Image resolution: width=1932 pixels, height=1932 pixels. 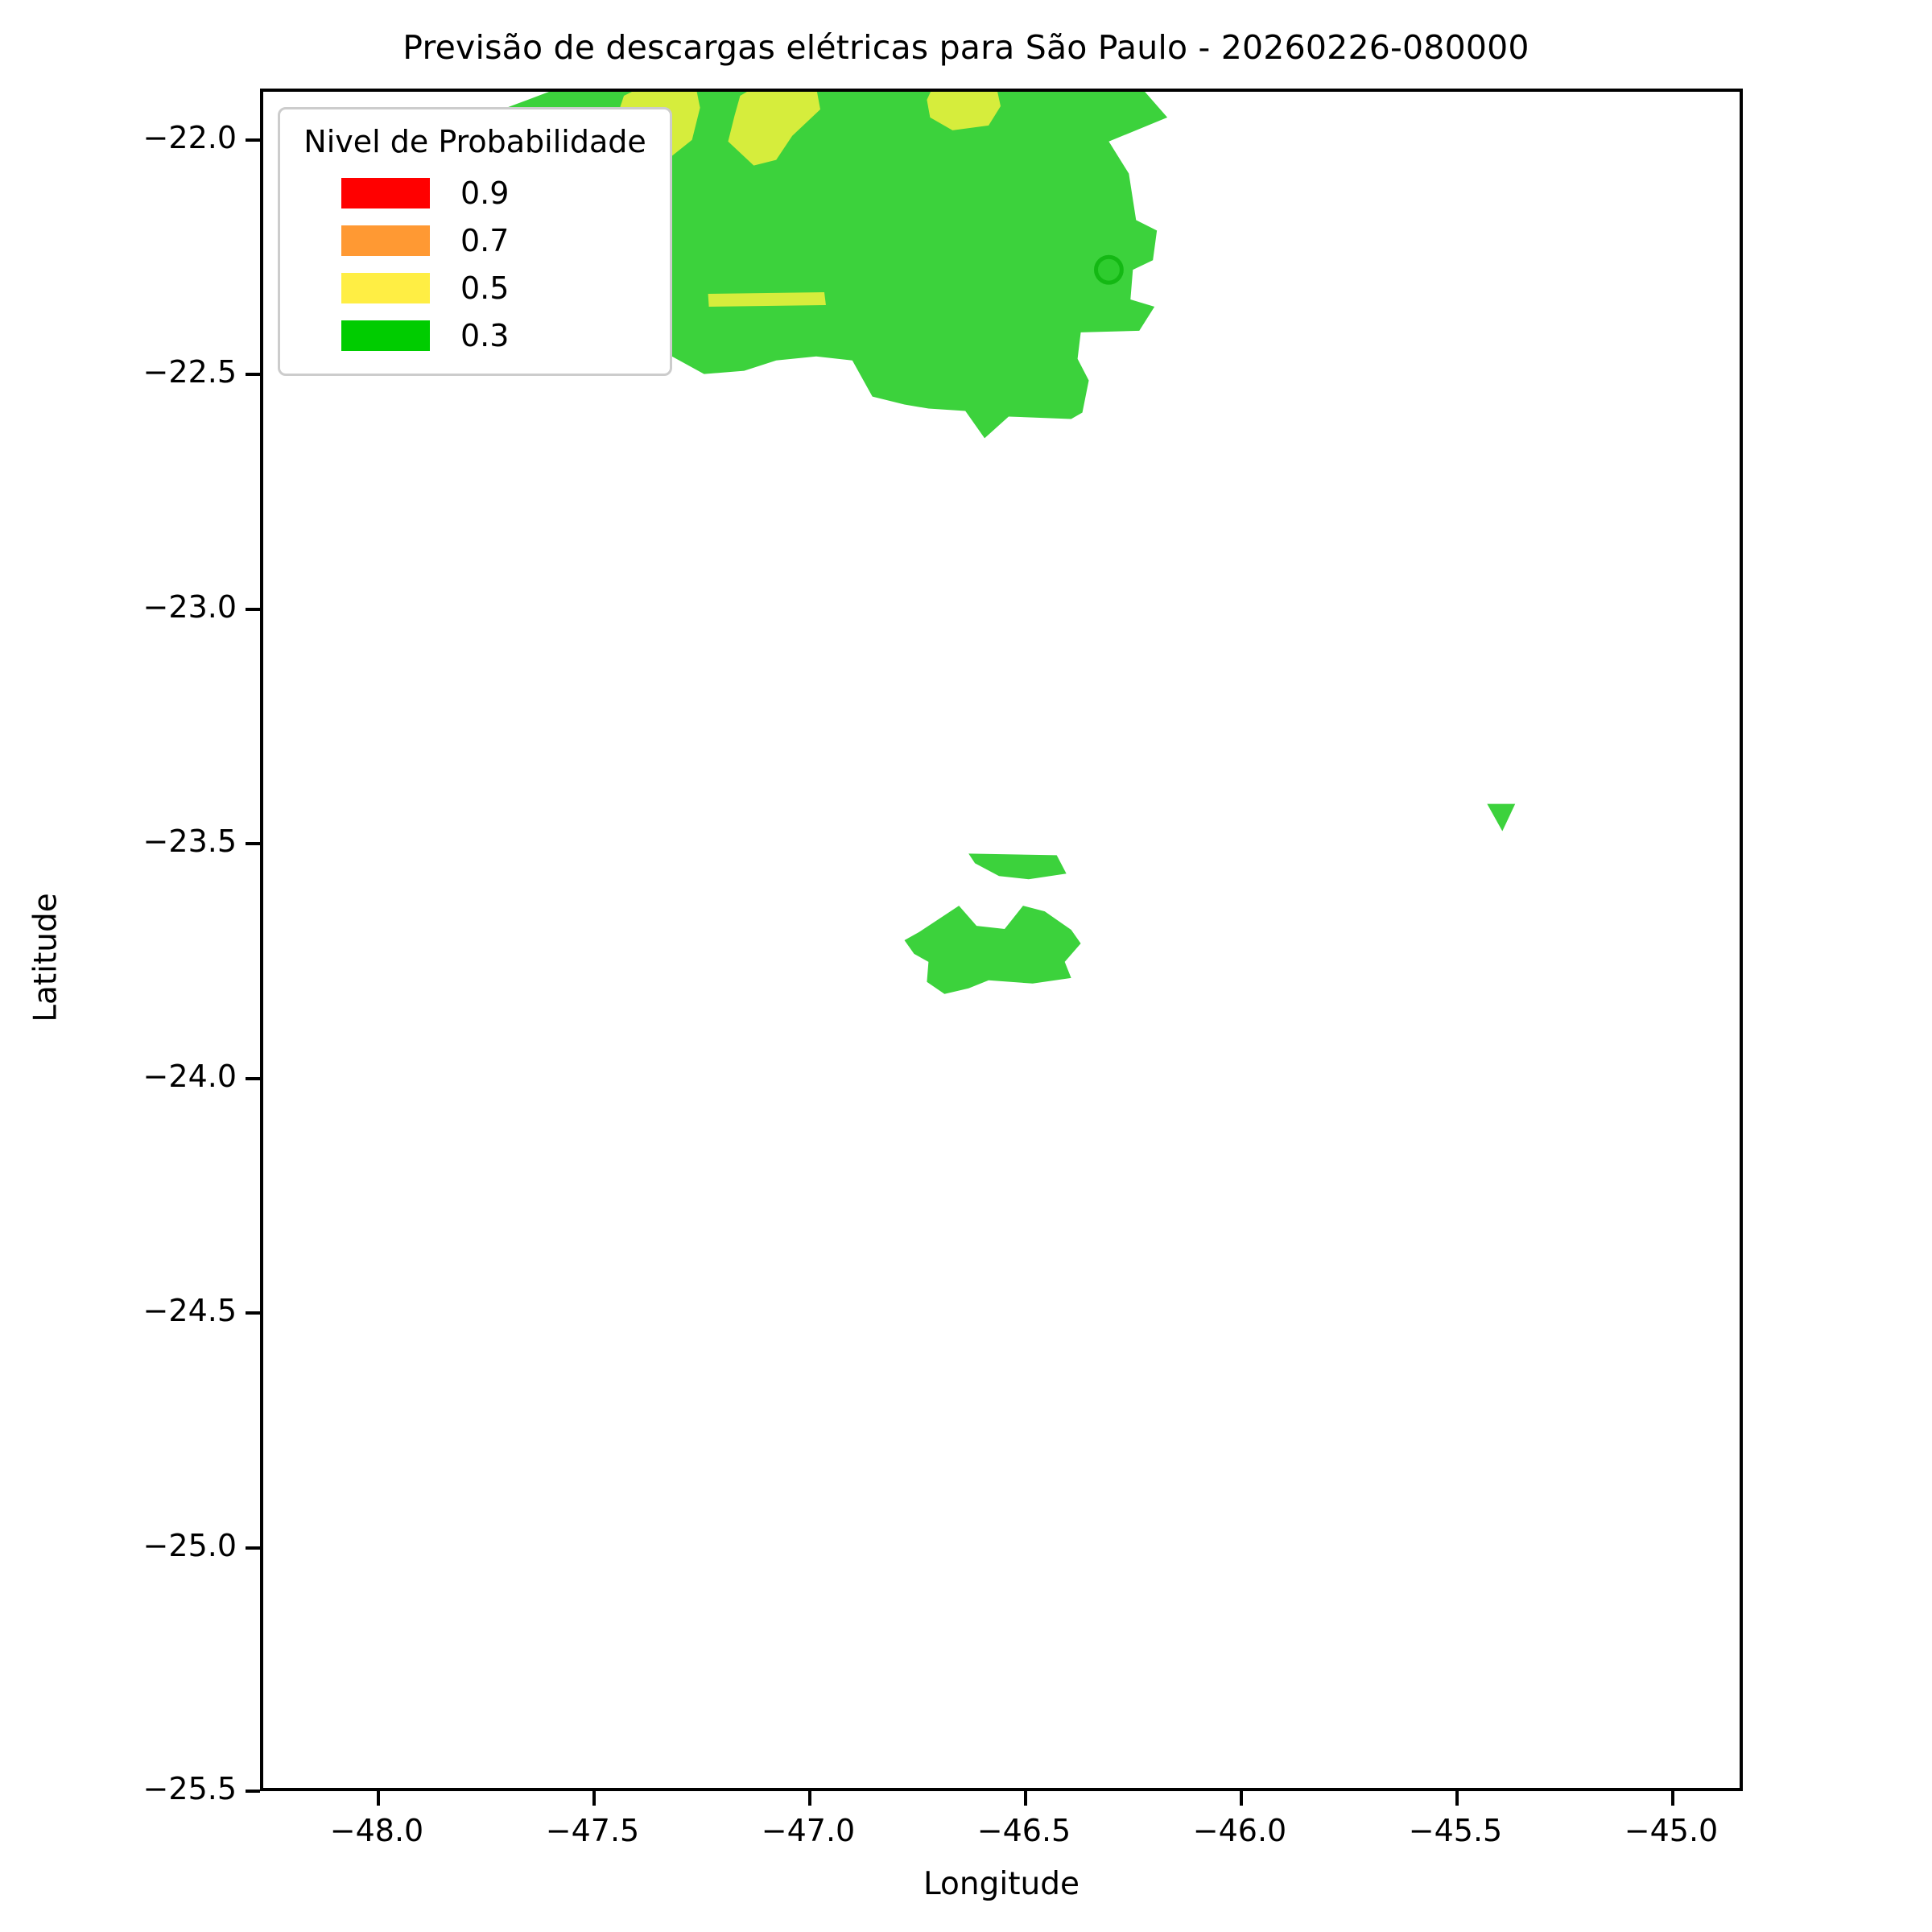 I want to click on legend-item-03: 0.3, so click(x=475, y=335).